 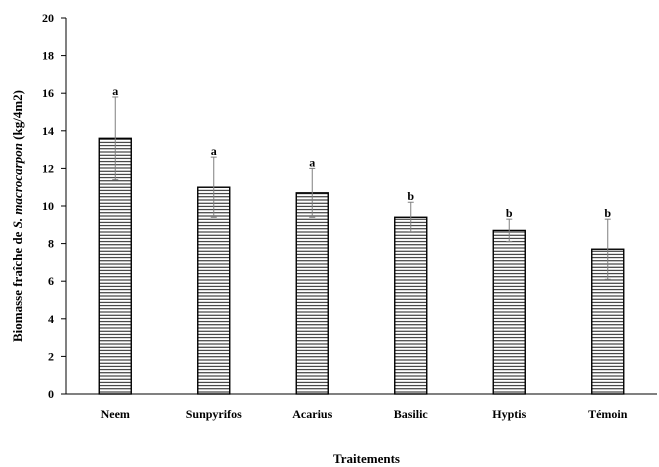 I want to click on x-tick-label: Neem, so click(x=115, y=414).